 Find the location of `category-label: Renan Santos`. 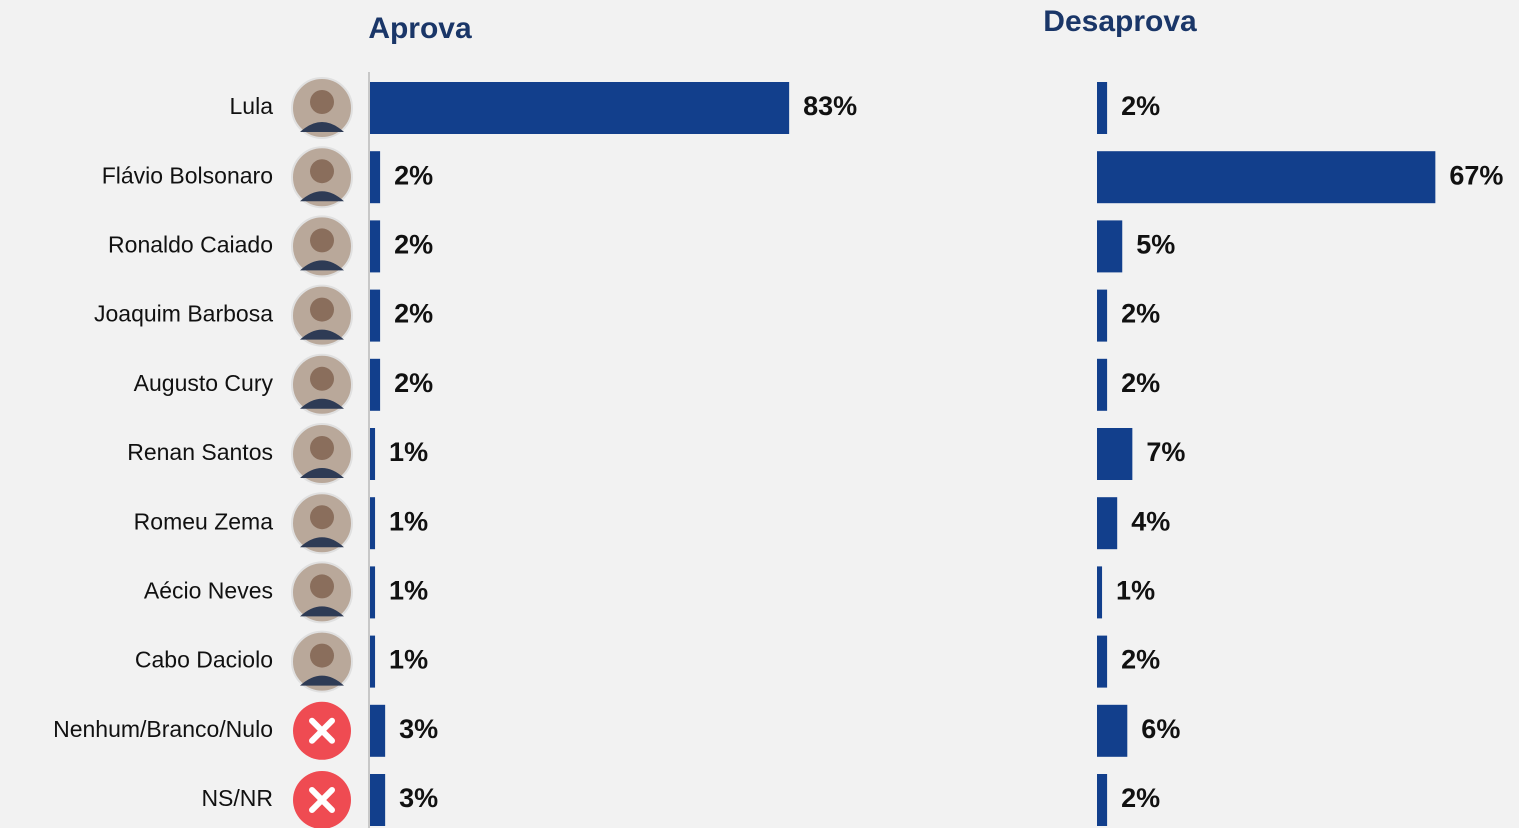

category-label: Renan Santos is located at coordinates (200, 452).